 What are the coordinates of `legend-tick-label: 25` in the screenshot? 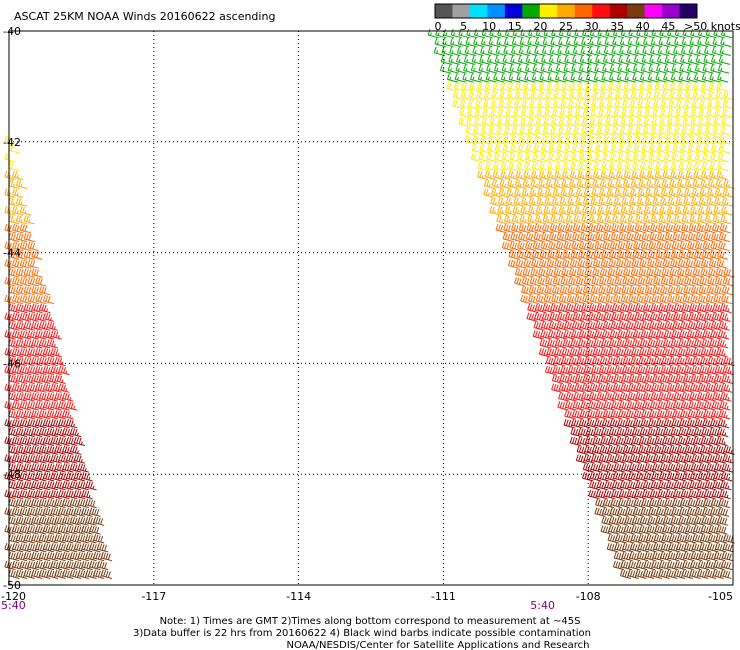 It's located at (566, 26).